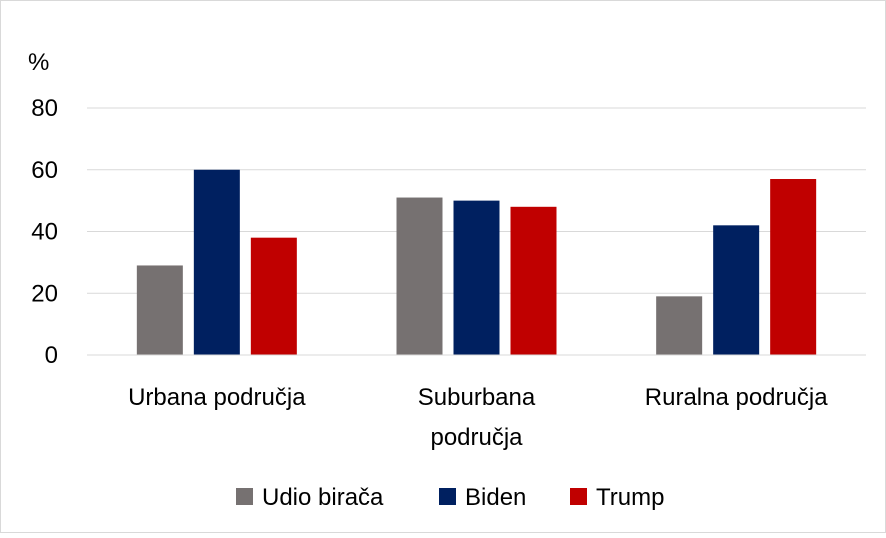  What do you see at coordinates (630, 497) in the screenshot?
I see `legend-label: Trump` at bounding box center [630, 497].